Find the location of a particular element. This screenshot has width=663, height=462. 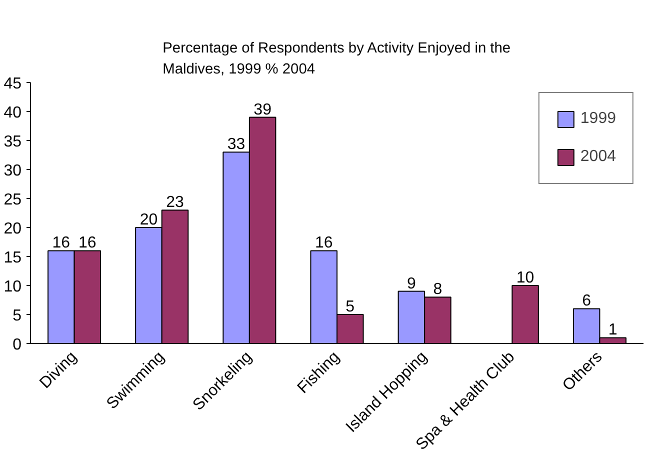

data-label: 5 is located at coordinates (350, 307).